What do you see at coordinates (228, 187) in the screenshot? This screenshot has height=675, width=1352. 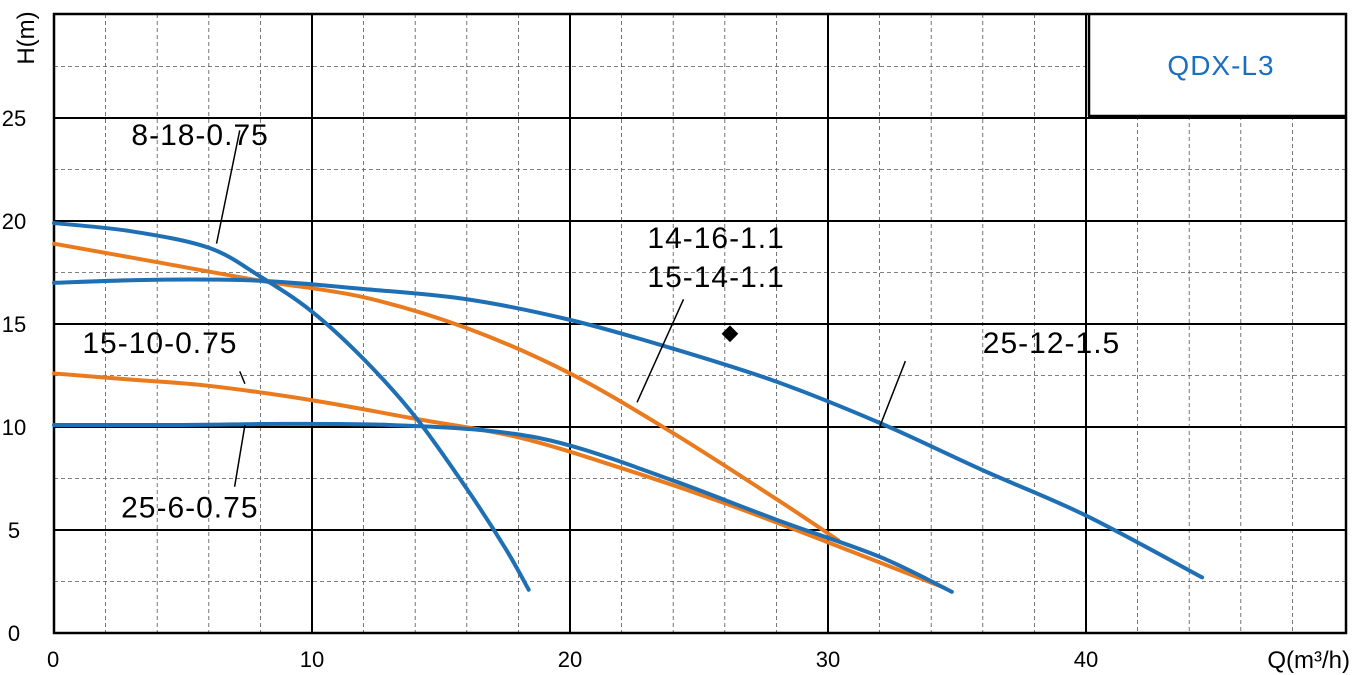 I see `leader-8-18-0.75` at bounding box center [228, 187].